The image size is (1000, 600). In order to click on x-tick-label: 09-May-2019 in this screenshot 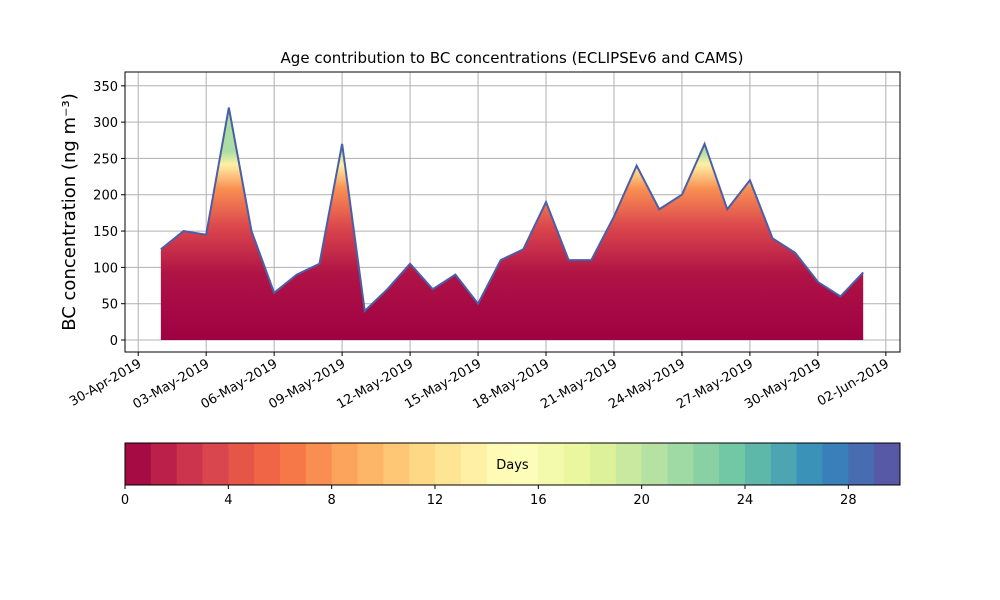, I will do `click(307, 384)`.